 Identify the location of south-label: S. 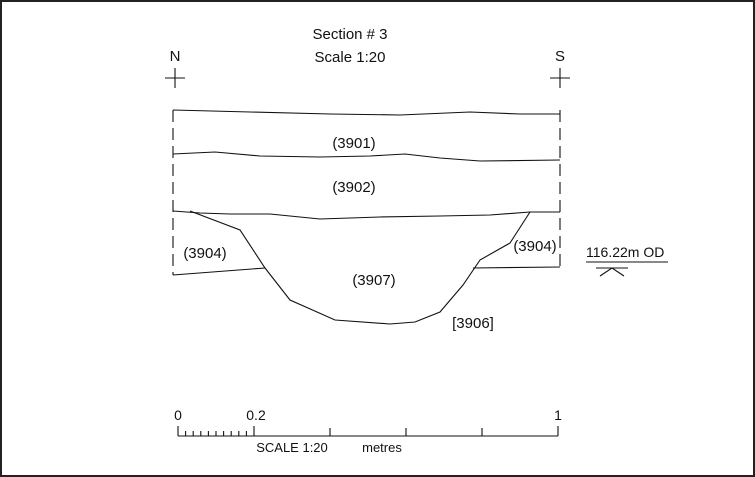
(560, 56).